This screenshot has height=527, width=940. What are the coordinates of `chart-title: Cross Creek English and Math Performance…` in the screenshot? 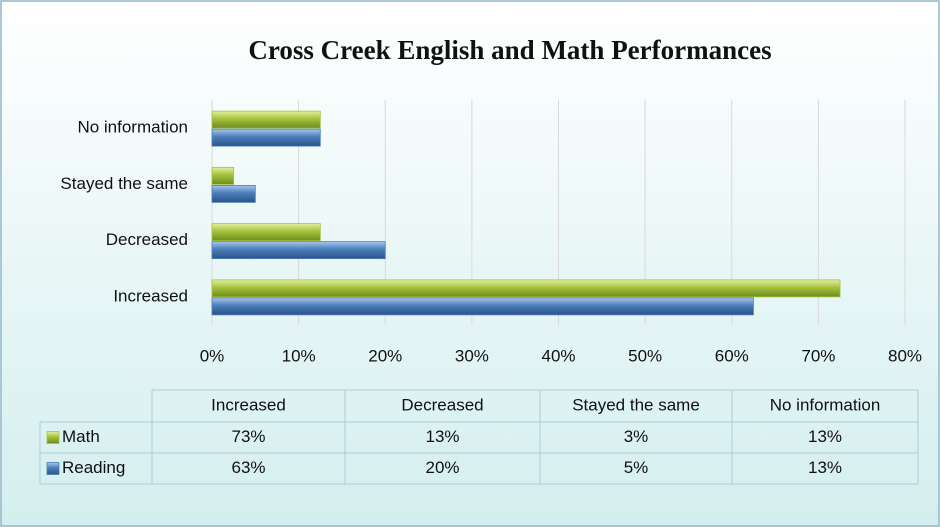 It's located at (509, 50).